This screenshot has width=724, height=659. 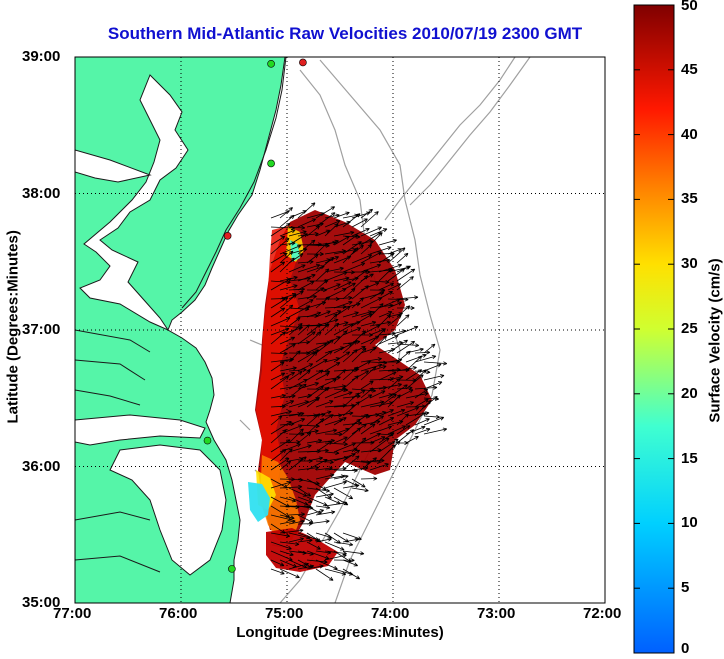 I want to click on x-tick-label: 77:00, so click(x=72, y=613).